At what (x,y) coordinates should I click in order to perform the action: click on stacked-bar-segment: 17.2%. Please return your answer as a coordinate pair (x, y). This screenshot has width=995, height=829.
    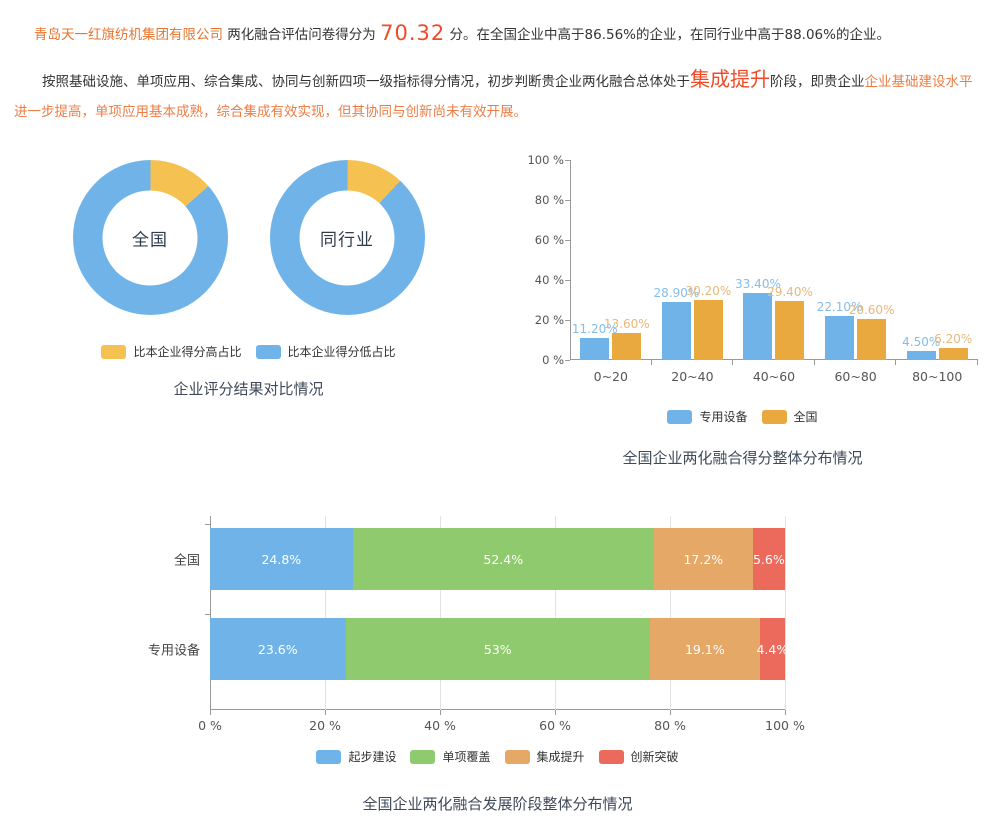
    Looking at the image, I should click on (703, 559).